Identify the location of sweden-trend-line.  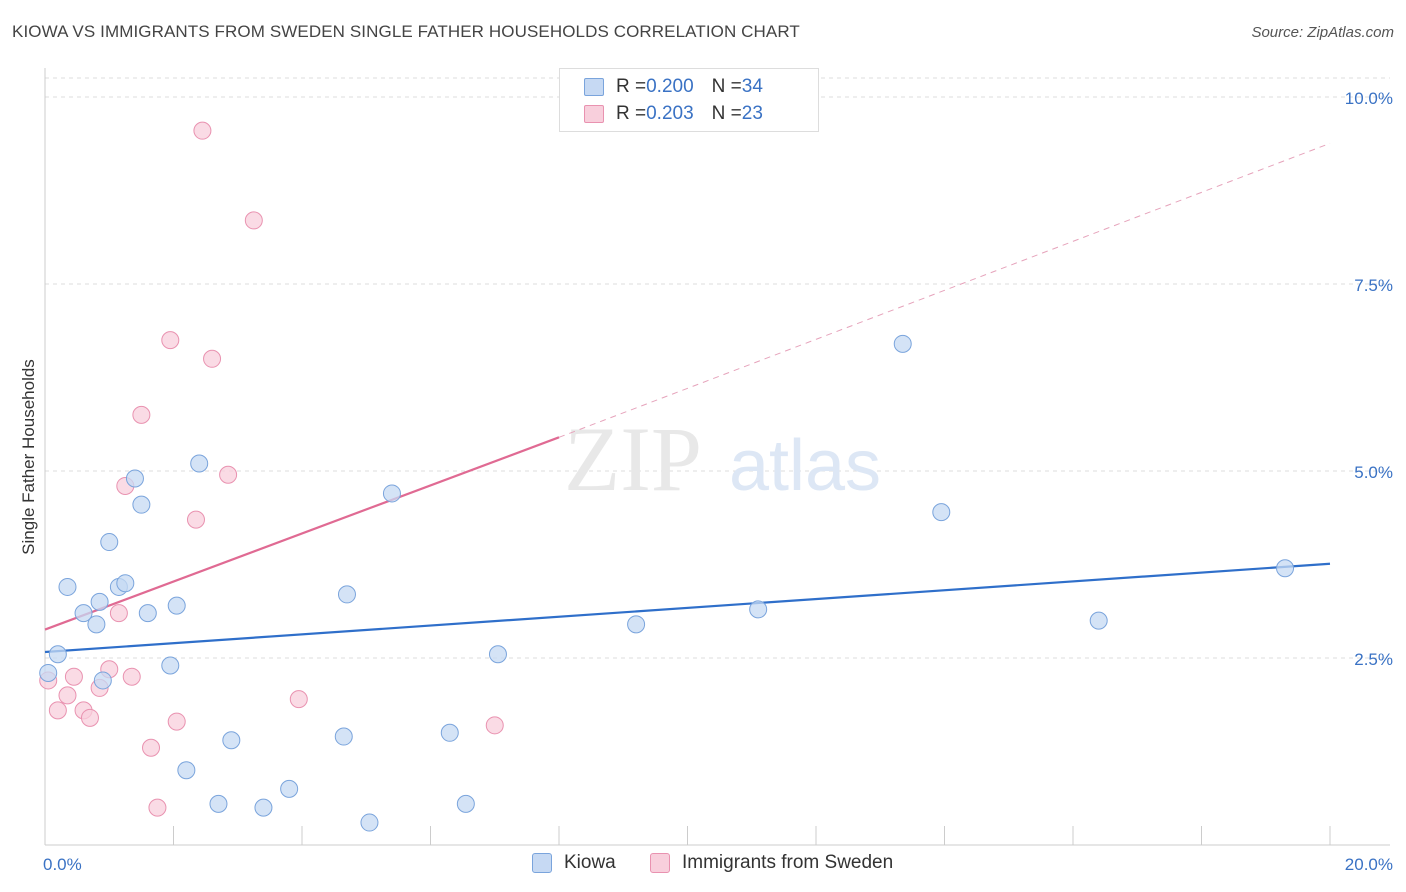
(302, 533).